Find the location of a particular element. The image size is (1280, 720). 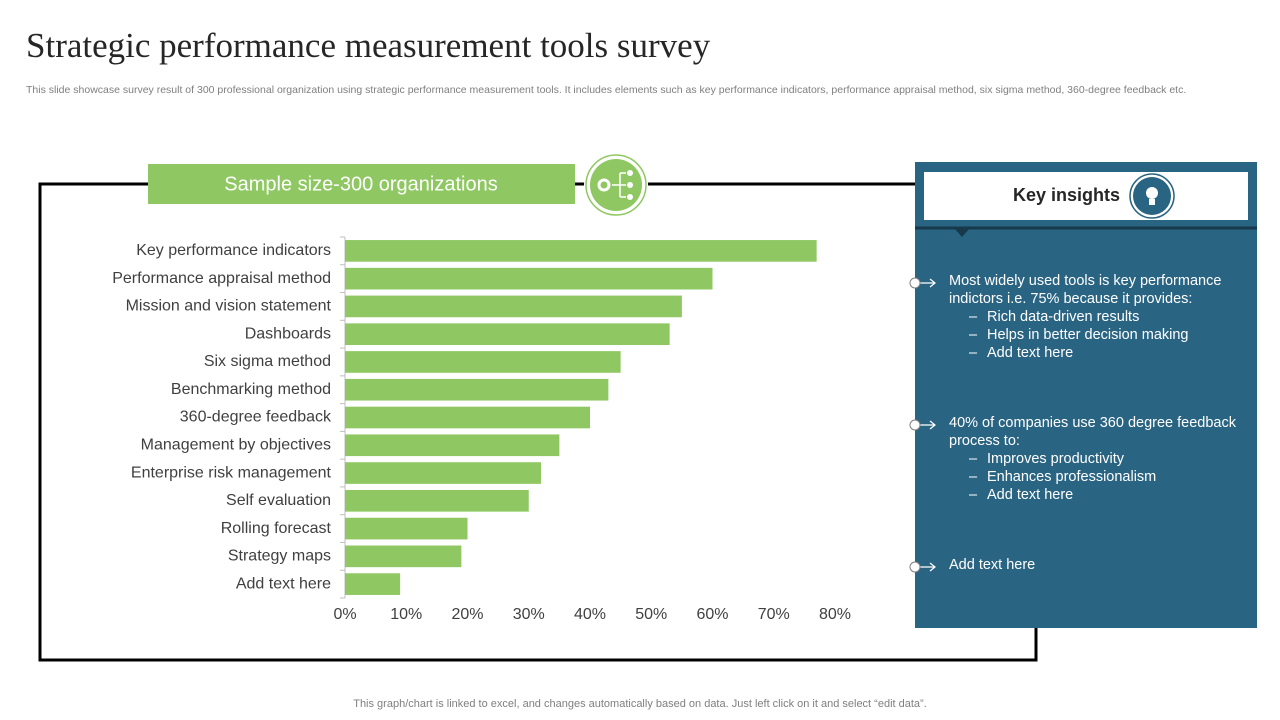

x-tick-label: 60% is located at coordinates (712, 614).